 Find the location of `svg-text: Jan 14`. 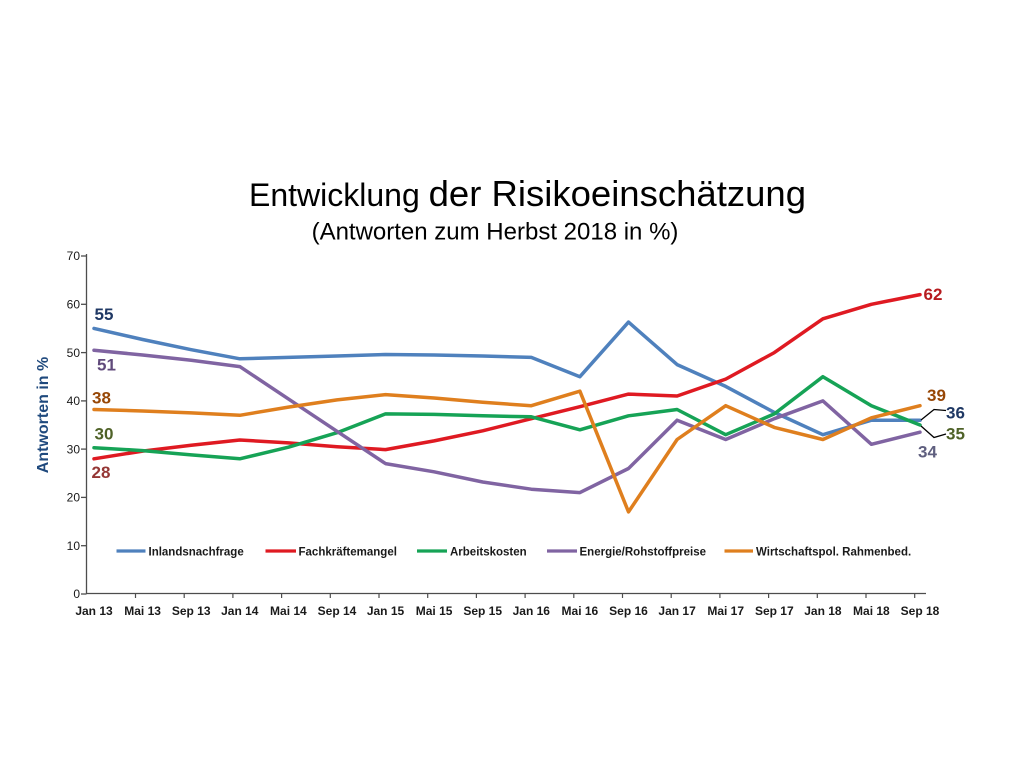

svg-text: Jan 14 is located at coordinates (240, 611).